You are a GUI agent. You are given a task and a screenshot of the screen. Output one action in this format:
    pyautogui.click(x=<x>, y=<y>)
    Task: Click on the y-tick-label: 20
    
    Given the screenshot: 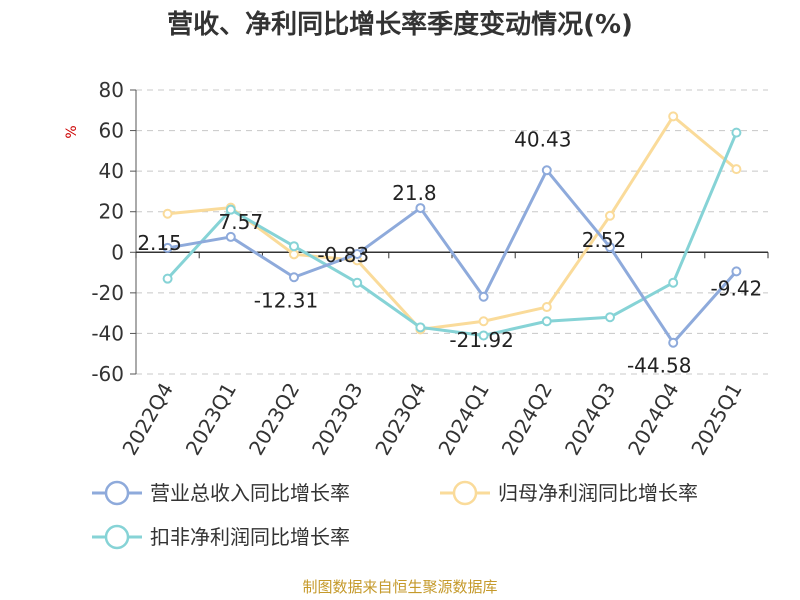 What is the action you would take?
    pyautogui.click(x=111, y=212)
    